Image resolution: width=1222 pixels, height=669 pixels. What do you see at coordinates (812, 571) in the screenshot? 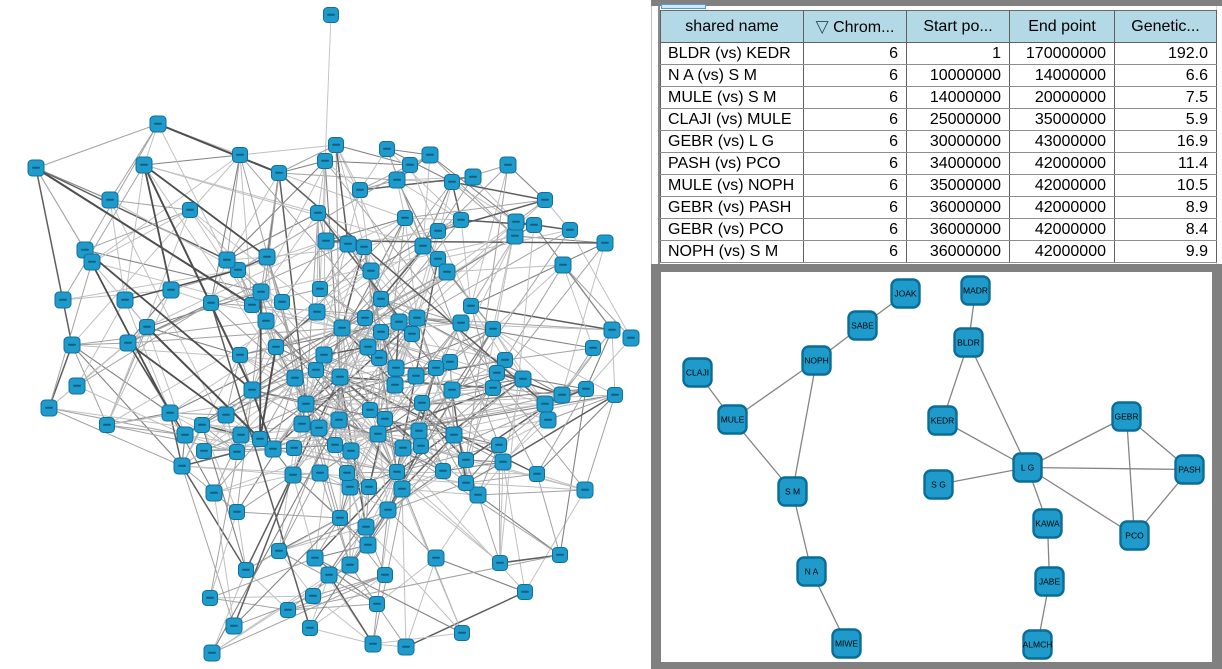
I see `svg-text: N A` at bounding box center [812, 571].